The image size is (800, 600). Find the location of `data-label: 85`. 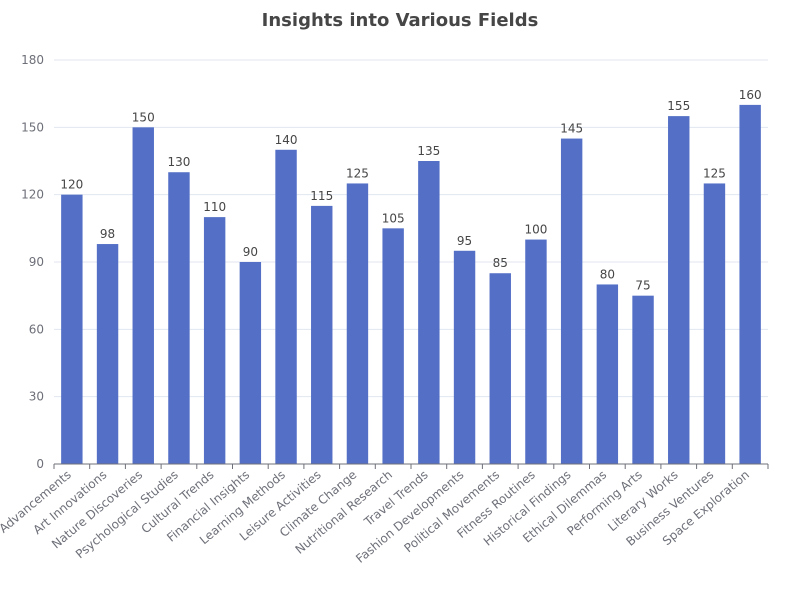

data-label: 85 is located at coordinates (500, 263).